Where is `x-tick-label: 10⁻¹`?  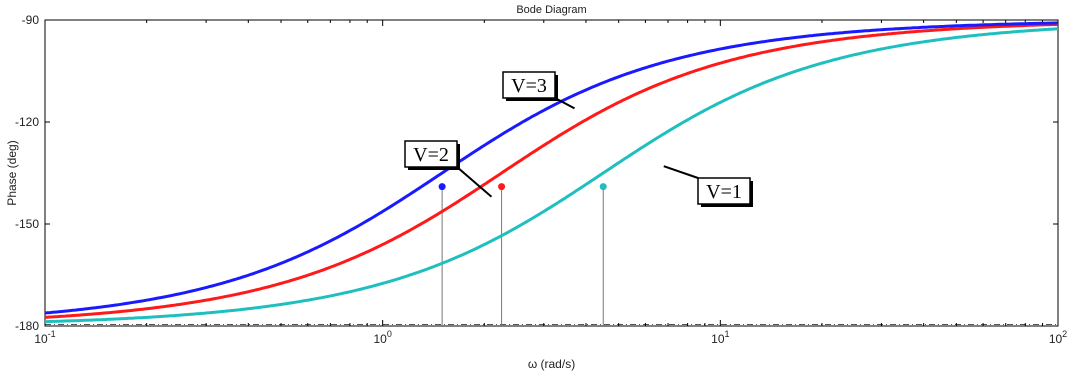
x-tick-label: 10⁻¹ is located at coordinates (44, 337).